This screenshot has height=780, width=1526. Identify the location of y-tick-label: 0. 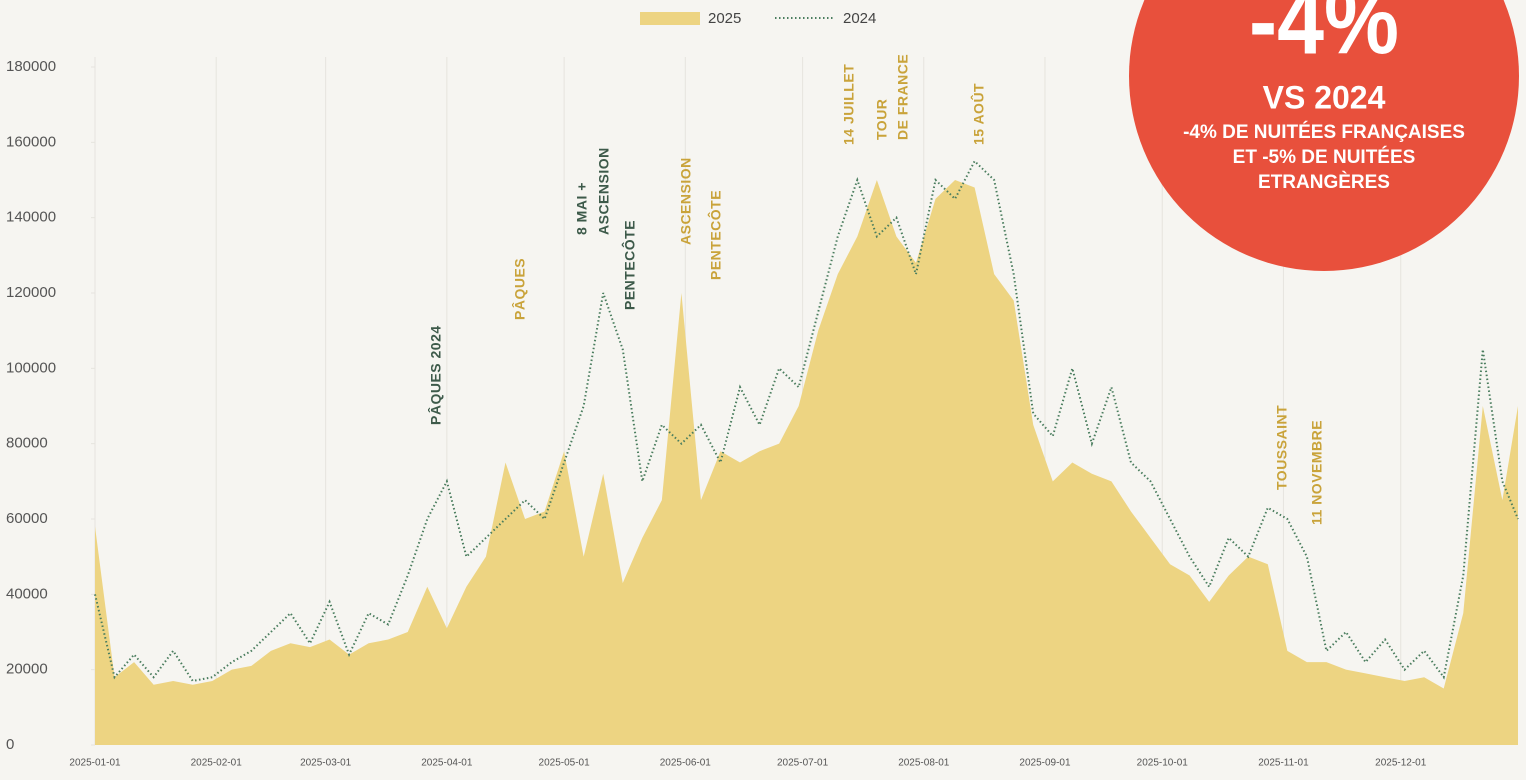
(10, 744).